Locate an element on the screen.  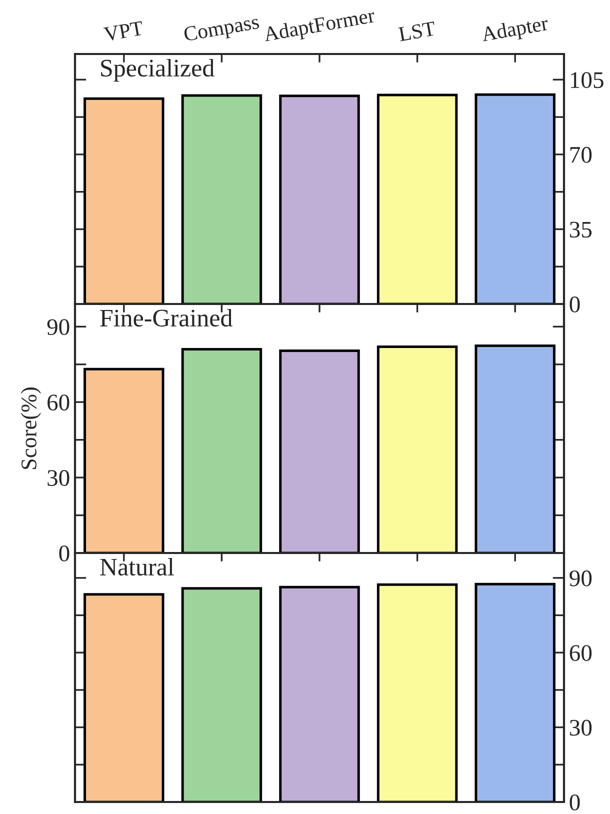
y-axis-title: Score(%) is located at coordinates (30, 428).